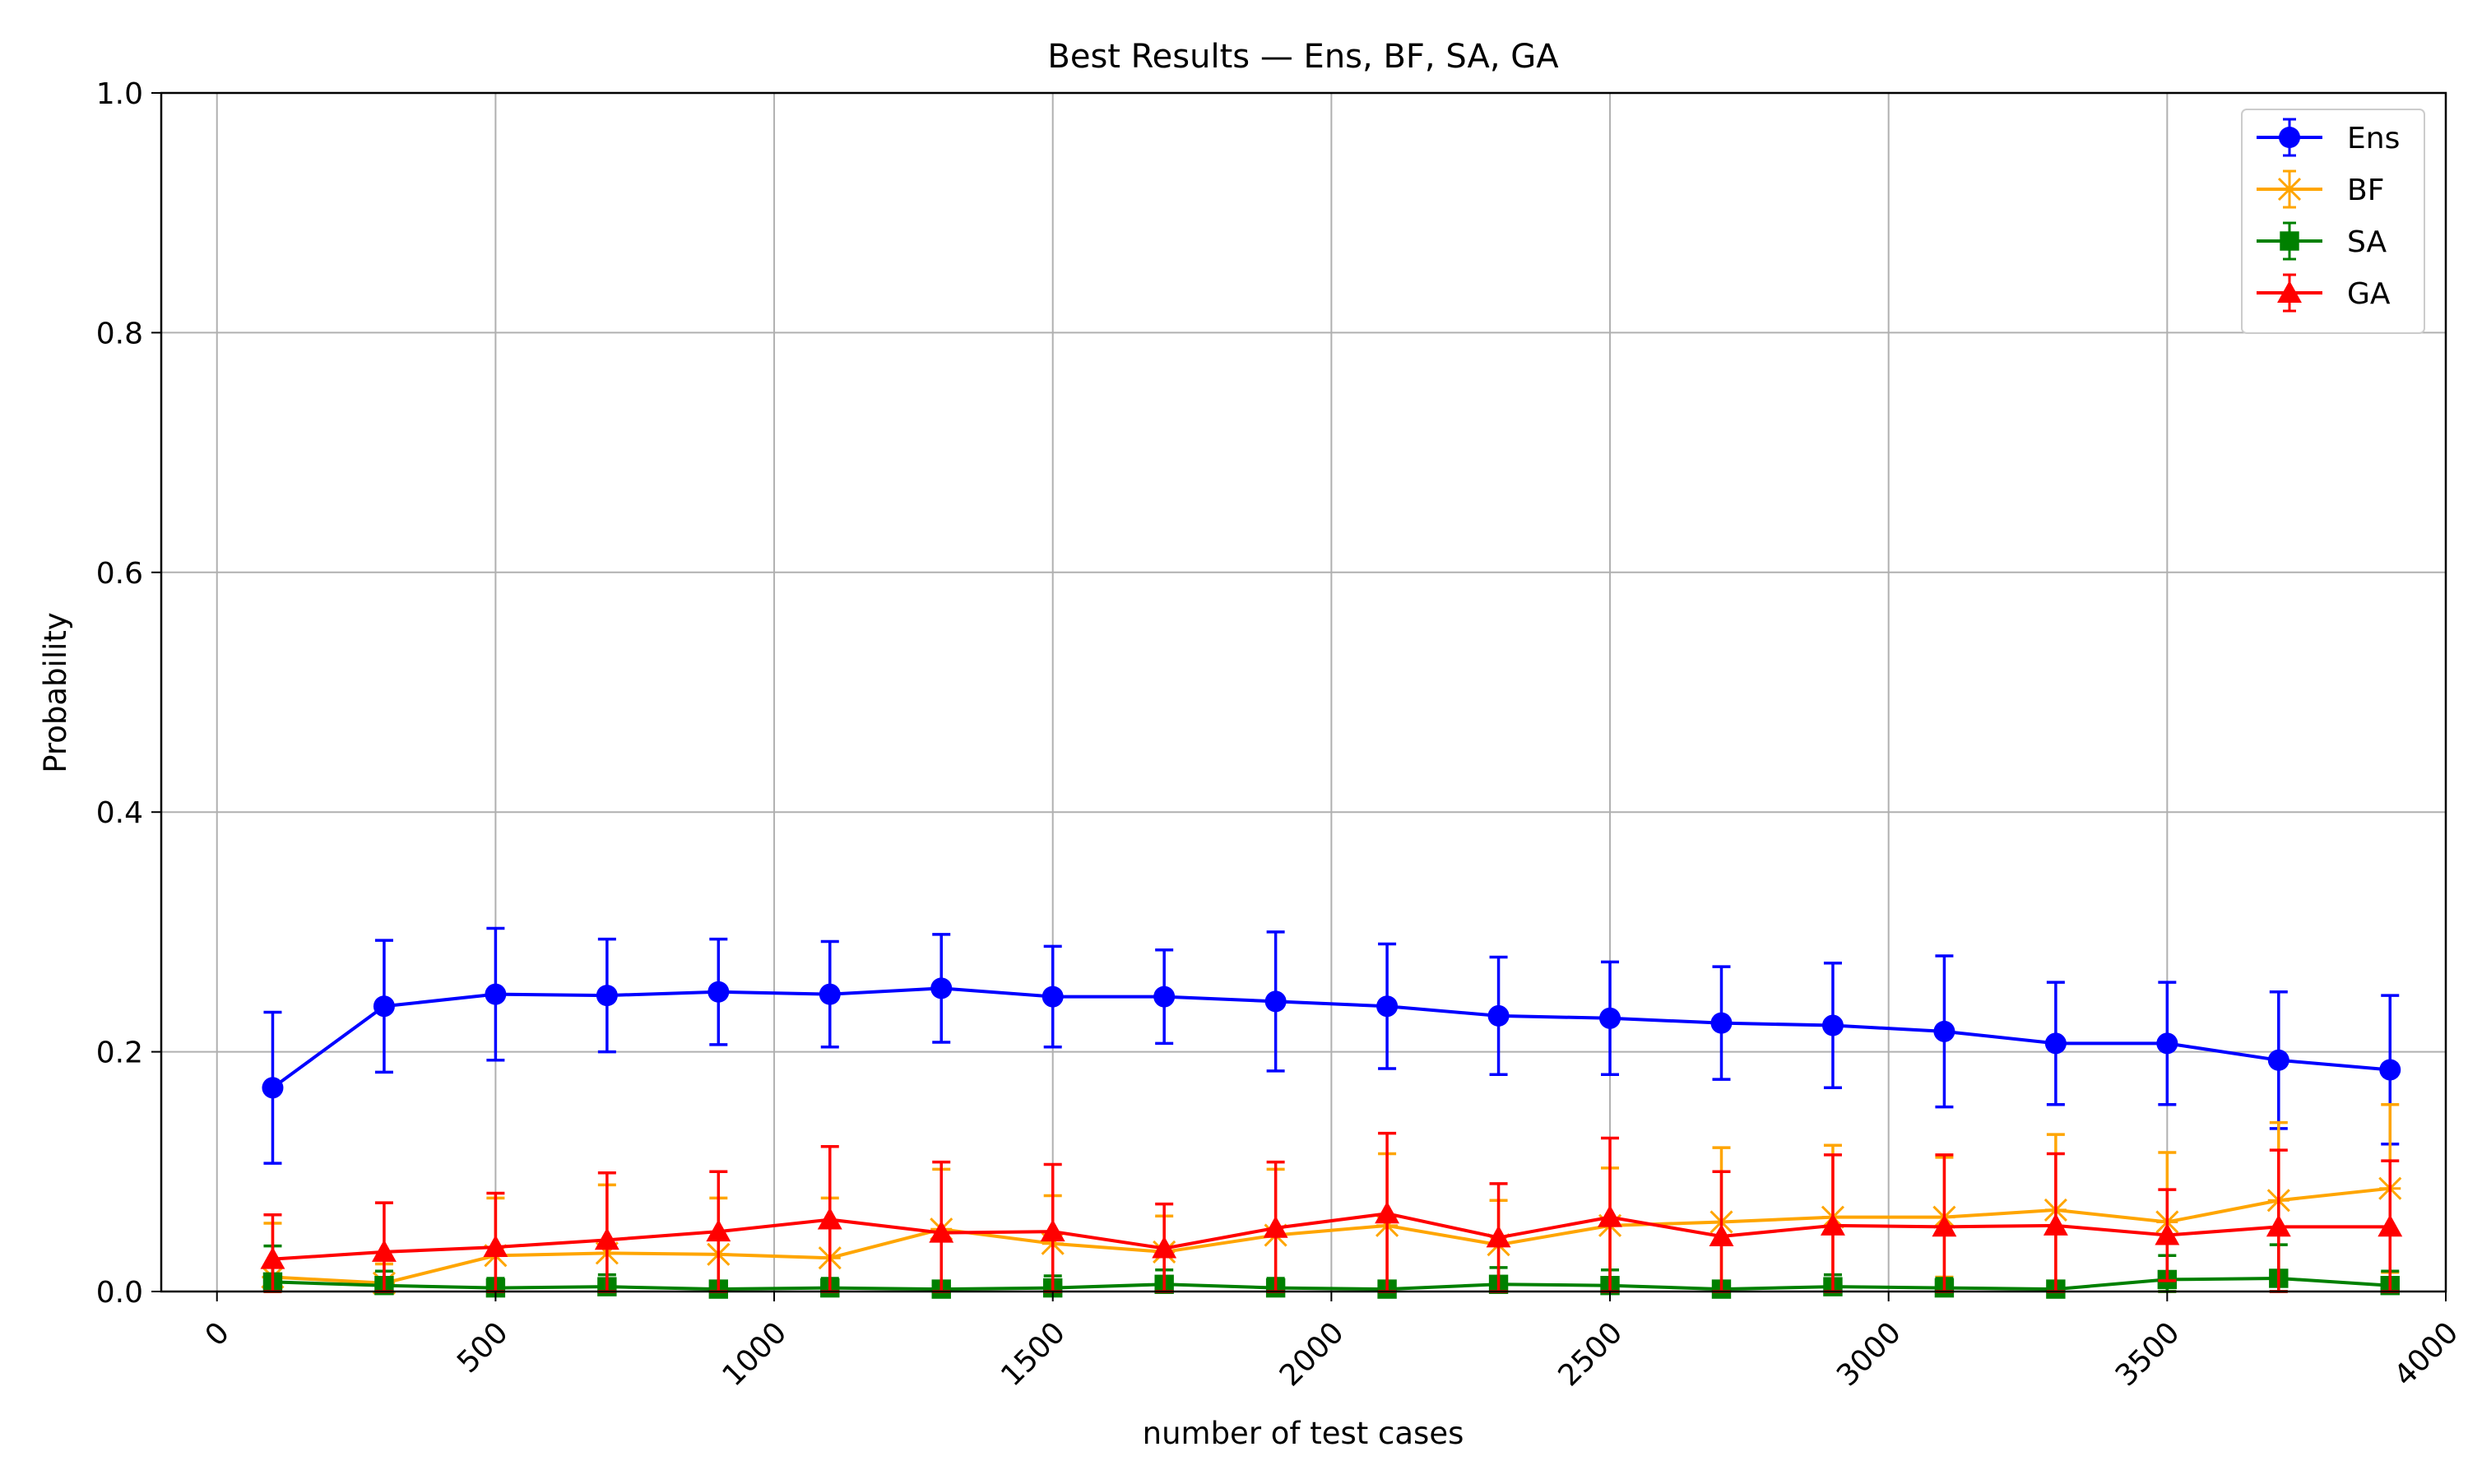  Describe the element at coordinates (119, 1293) in the screenshot. I see `y-tick-label: 0.0` at that location.